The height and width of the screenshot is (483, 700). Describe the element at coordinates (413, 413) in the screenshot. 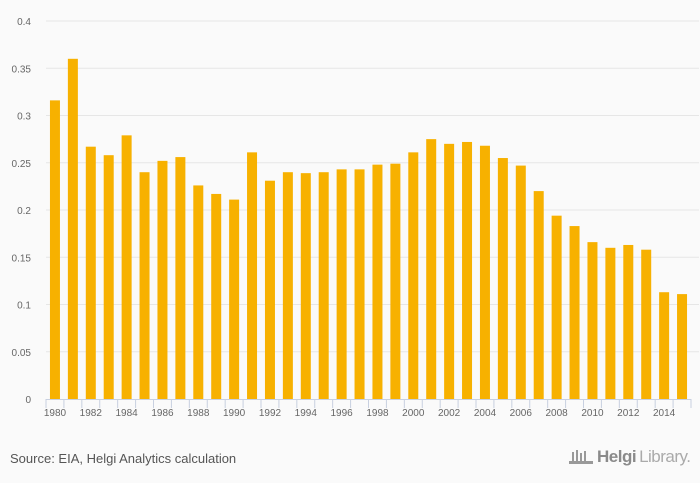

I see `x-tick-label: 2000` at that location.